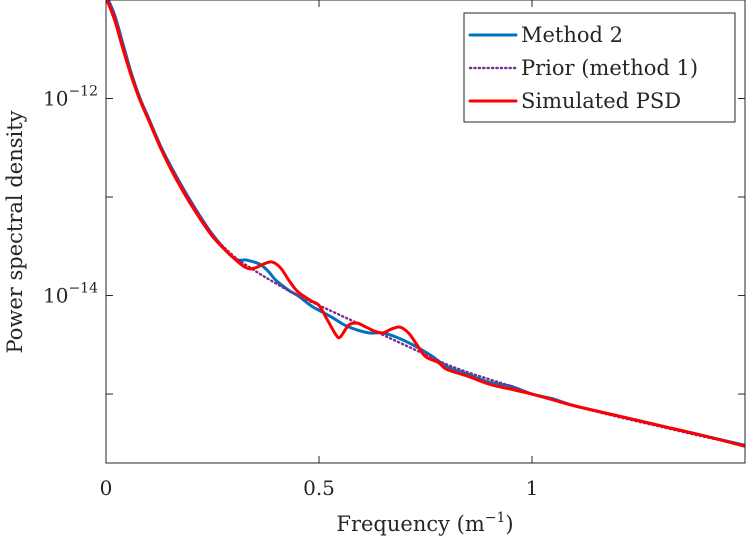  I want to click on x-tick-label: 0.5, so click(319, 488).